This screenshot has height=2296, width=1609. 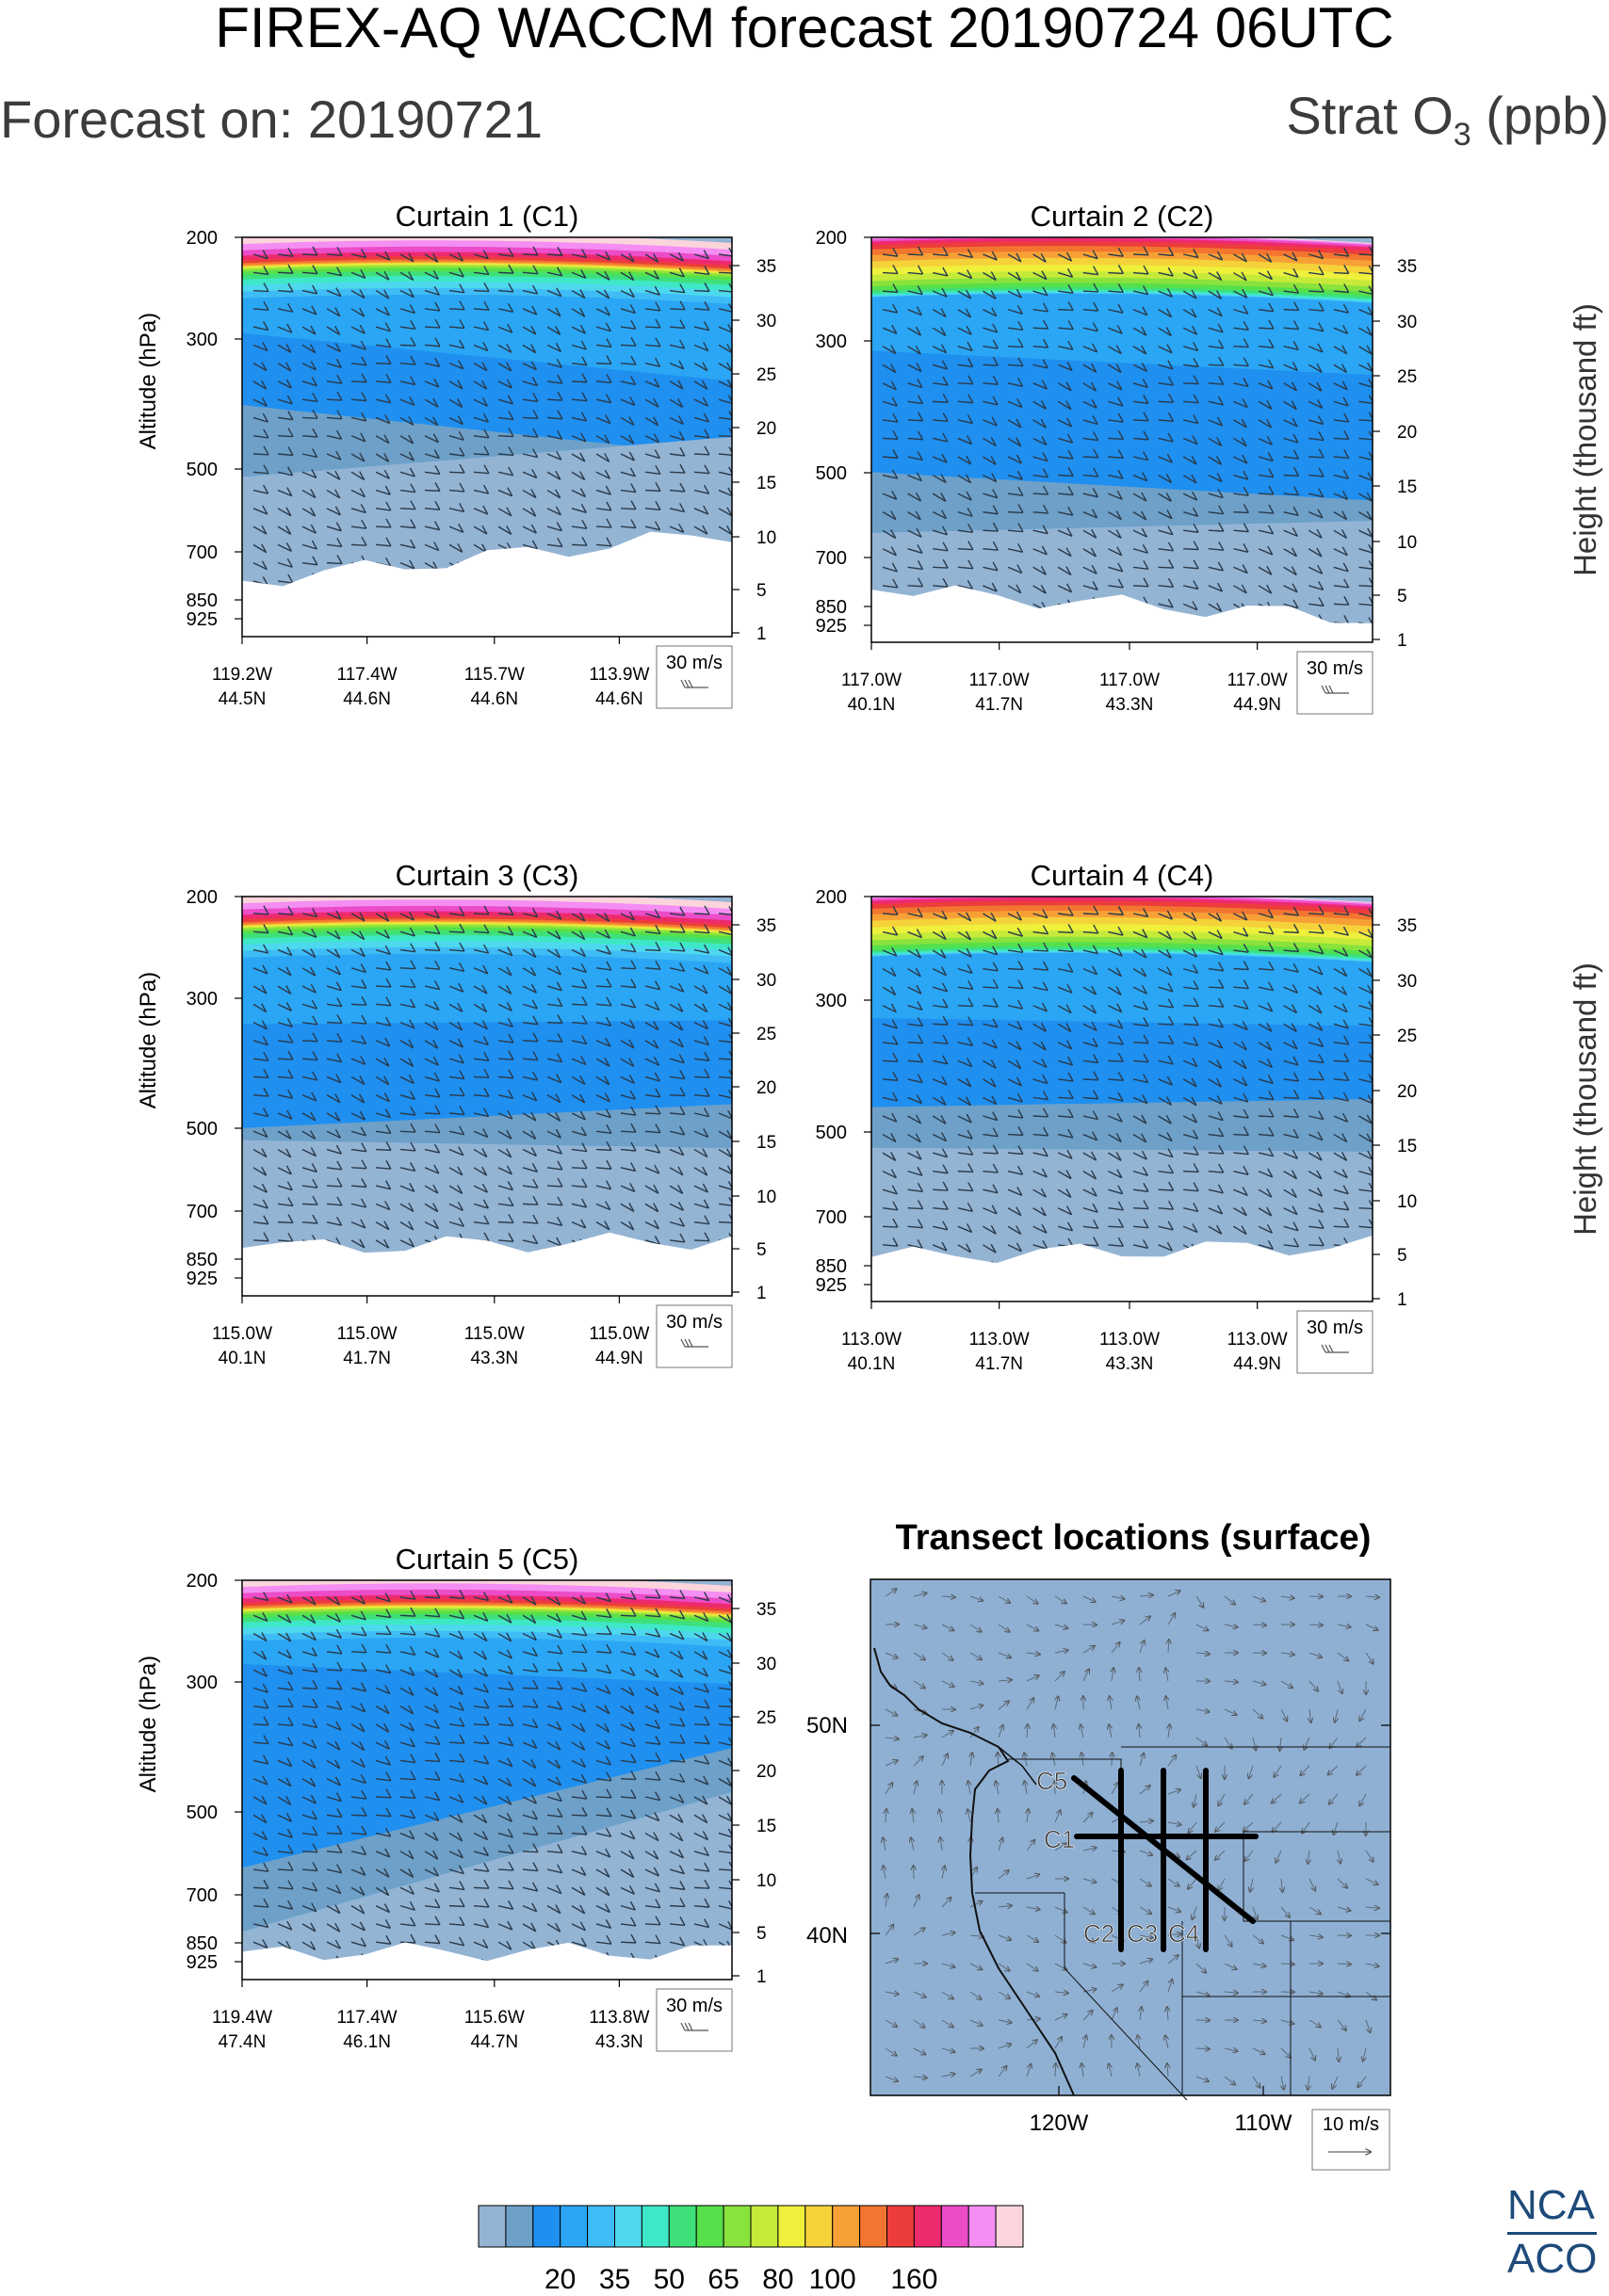 What do you see at coordinates (831, 607) in the screenshot?
I see `pressure-tick-label: 850` at bounding box center [831, 607].